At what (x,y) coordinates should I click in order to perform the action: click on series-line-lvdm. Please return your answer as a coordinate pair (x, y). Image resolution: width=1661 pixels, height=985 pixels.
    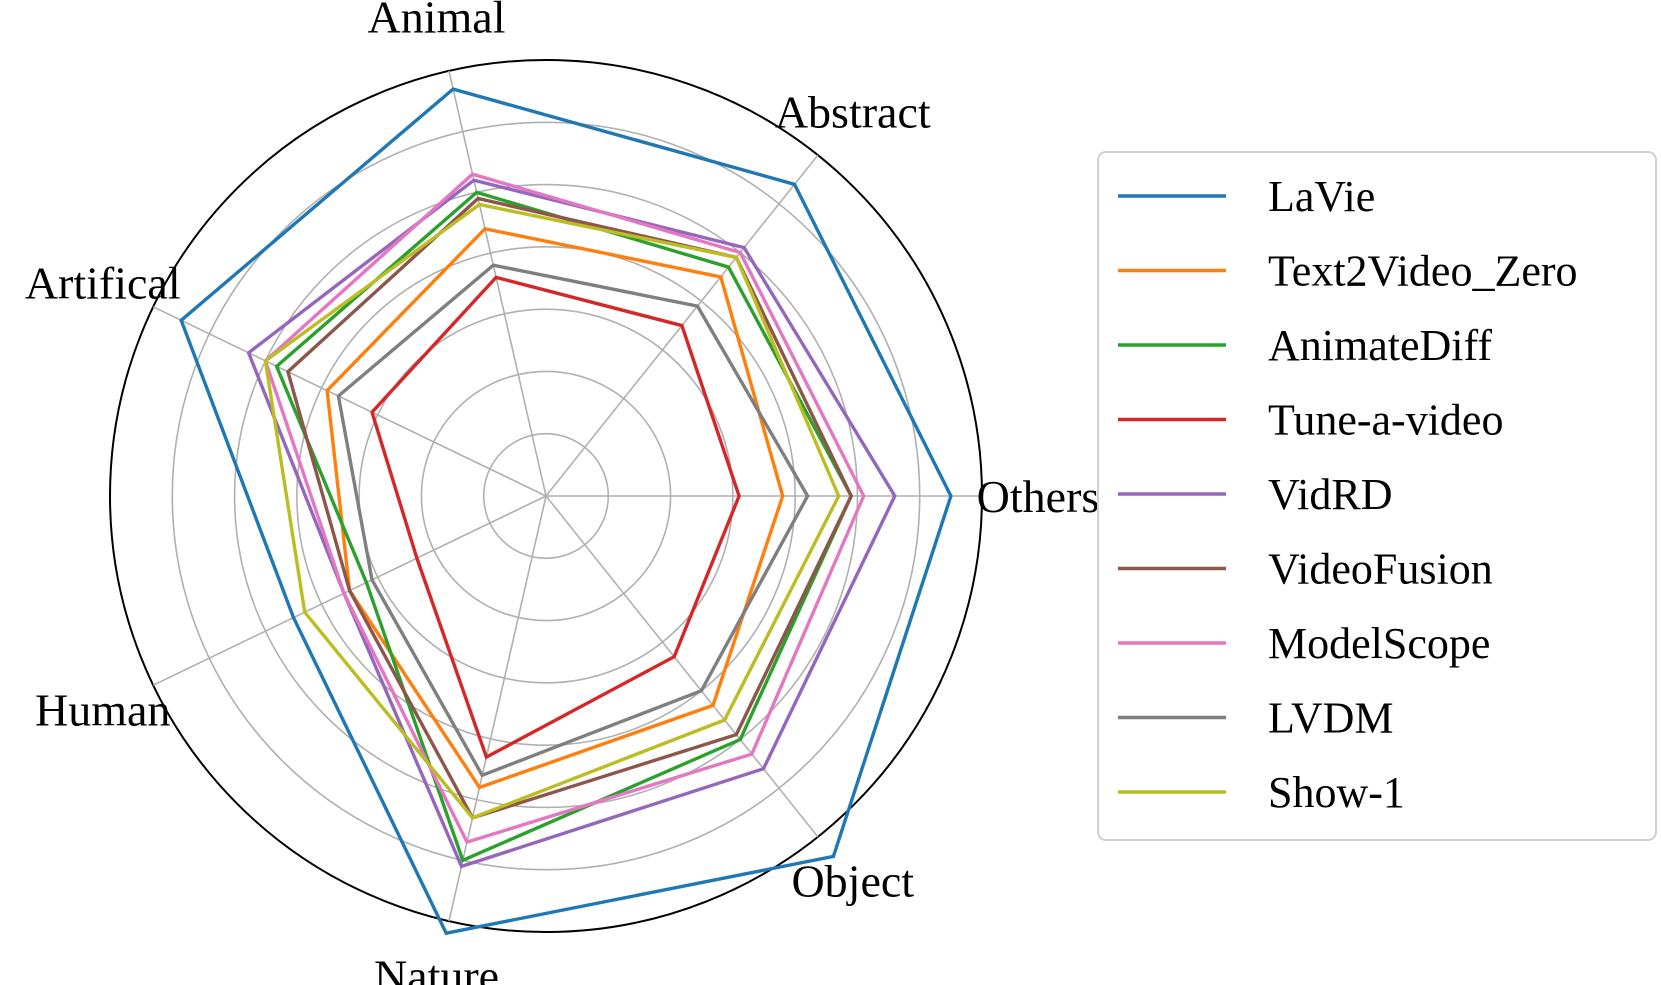
    Looking at the image, I should click on (573, 520).